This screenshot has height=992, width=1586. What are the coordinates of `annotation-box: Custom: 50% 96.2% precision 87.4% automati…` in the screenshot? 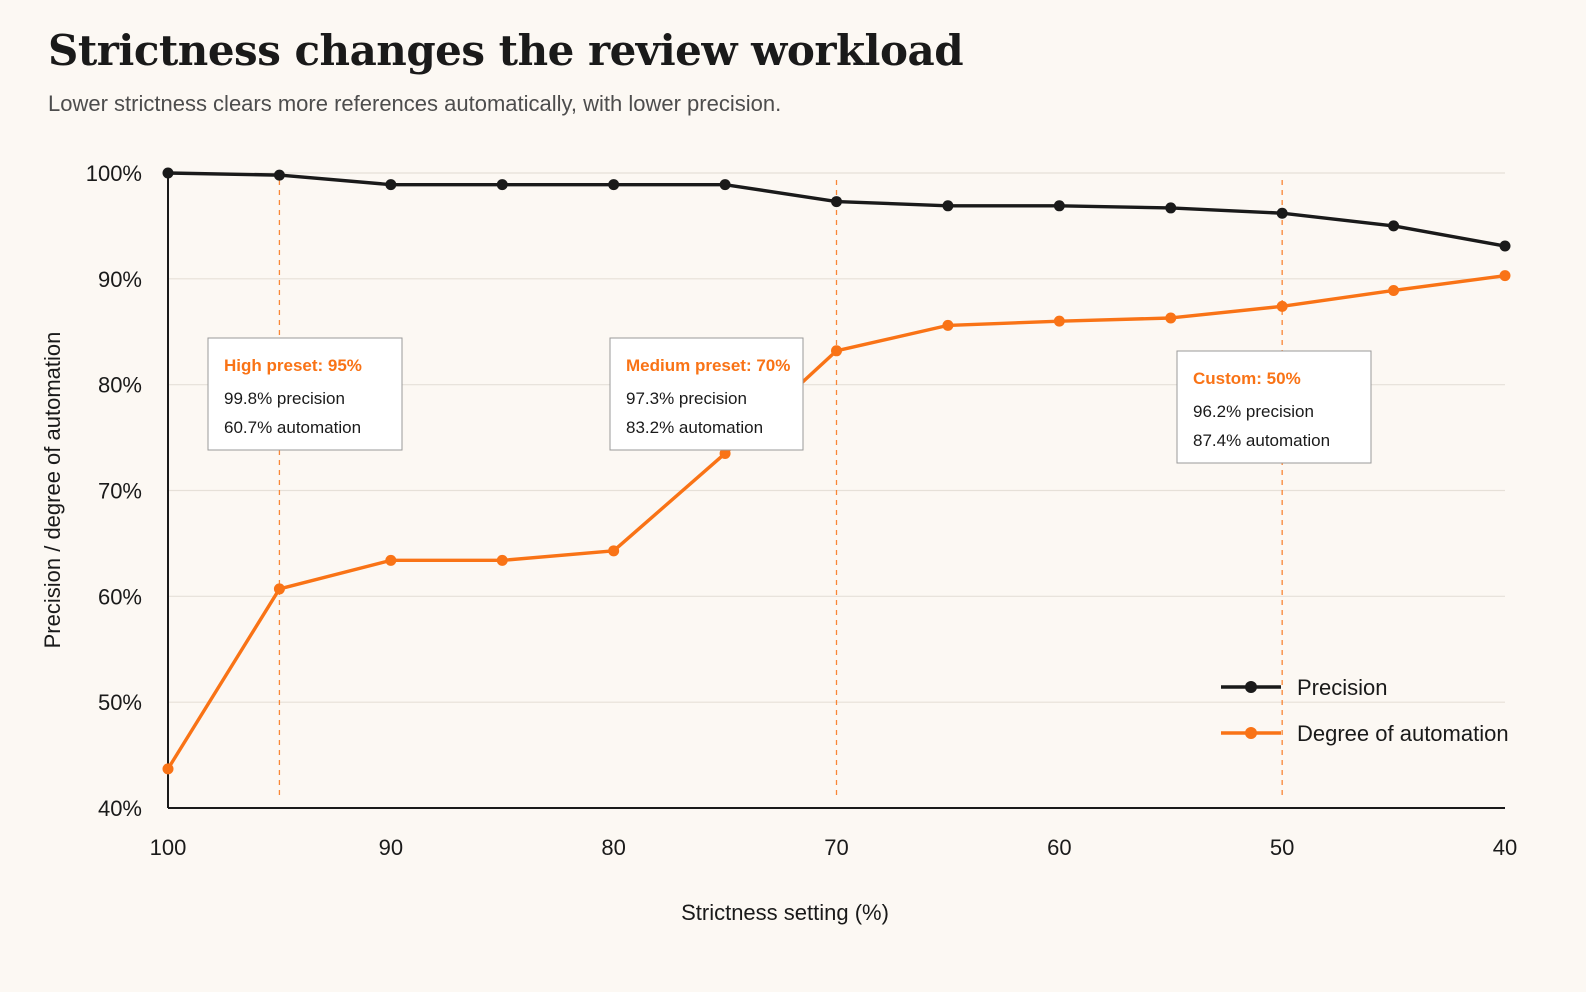 It's located at (1274, 407).